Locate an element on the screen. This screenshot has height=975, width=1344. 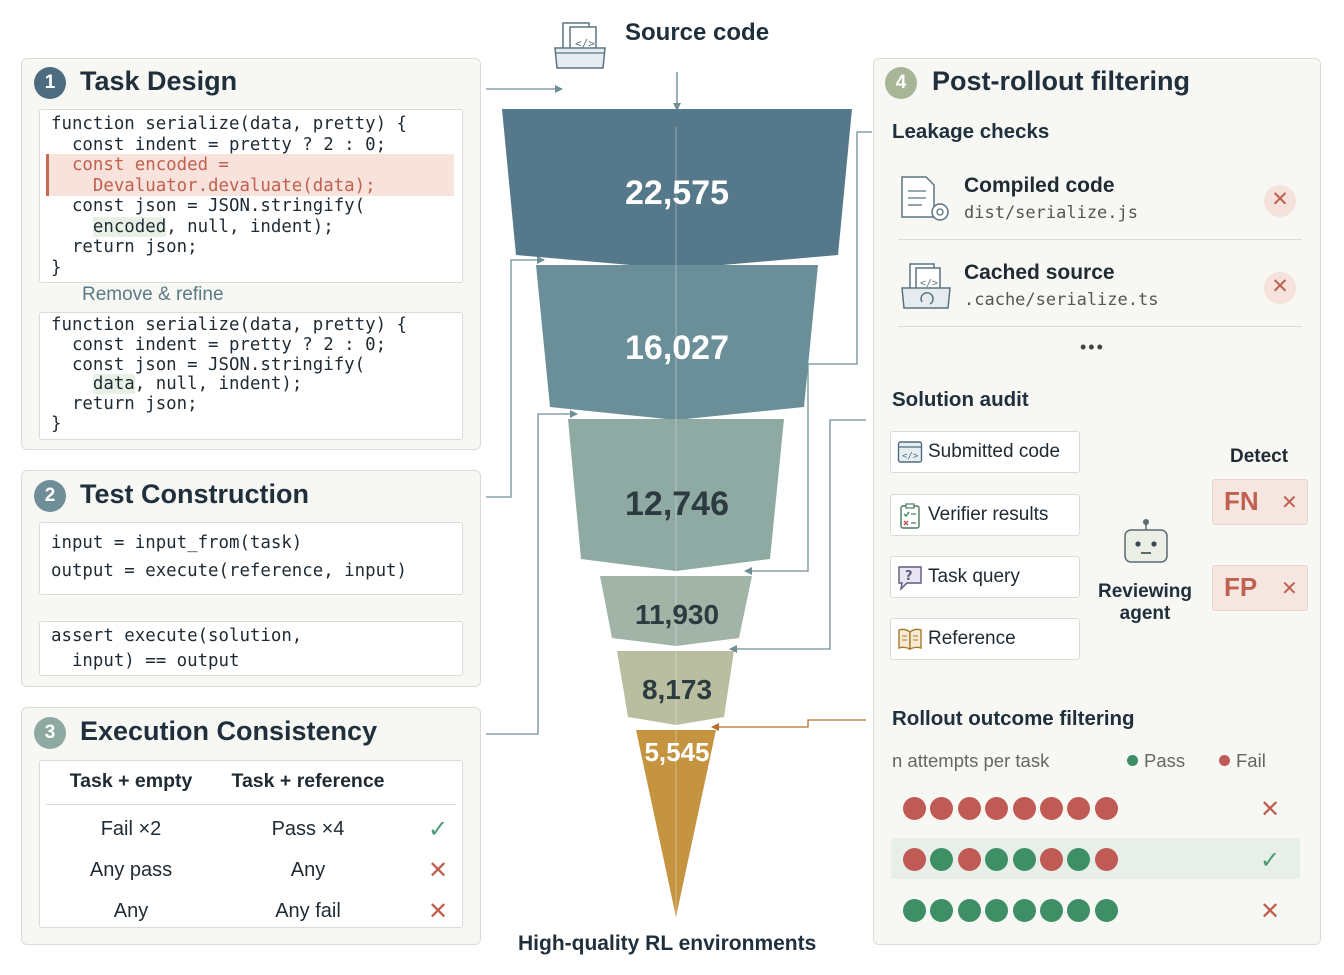
funnel-value-2: 16,027 is located at coordinates (677, 348).